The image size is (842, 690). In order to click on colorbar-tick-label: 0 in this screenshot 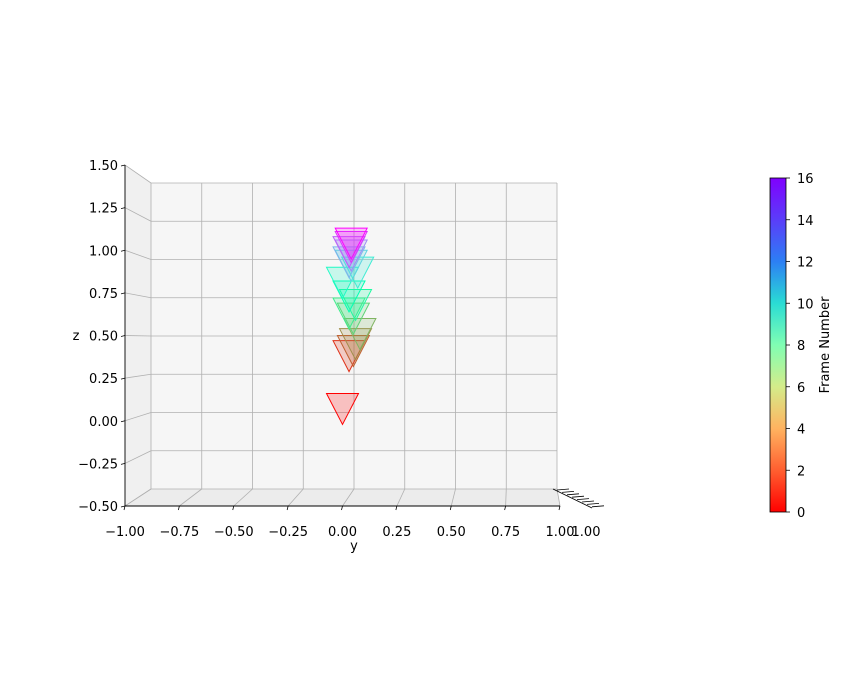, I will do `click(801, 513)`.